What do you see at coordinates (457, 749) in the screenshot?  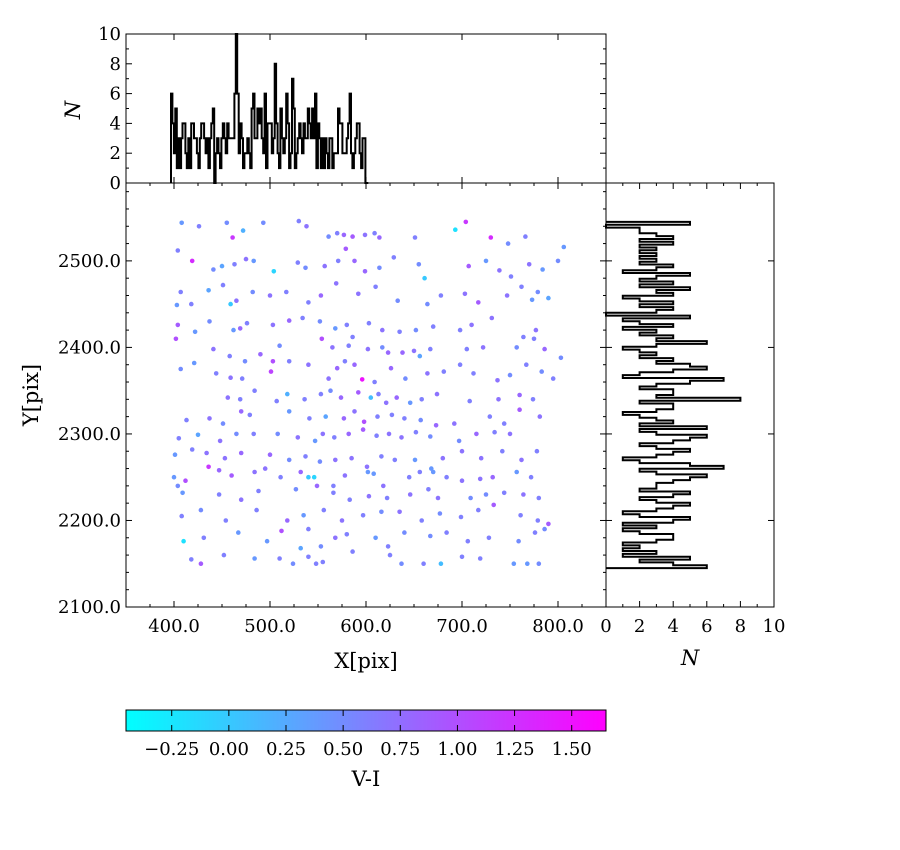 I see `colorbar-tick-label: 1.00` at bounding box center [457, 749].